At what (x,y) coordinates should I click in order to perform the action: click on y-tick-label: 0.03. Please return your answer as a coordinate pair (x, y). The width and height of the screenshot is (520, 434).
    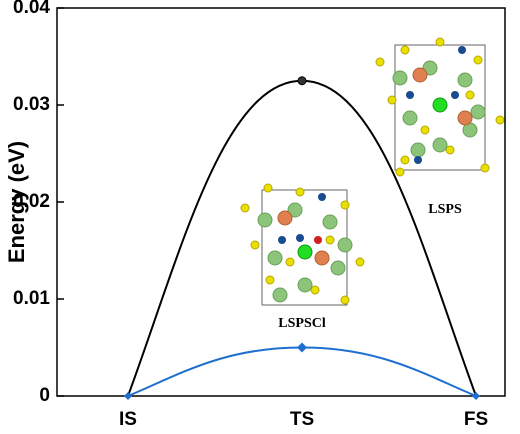
    Looking at the image, I should click on (31, 104).